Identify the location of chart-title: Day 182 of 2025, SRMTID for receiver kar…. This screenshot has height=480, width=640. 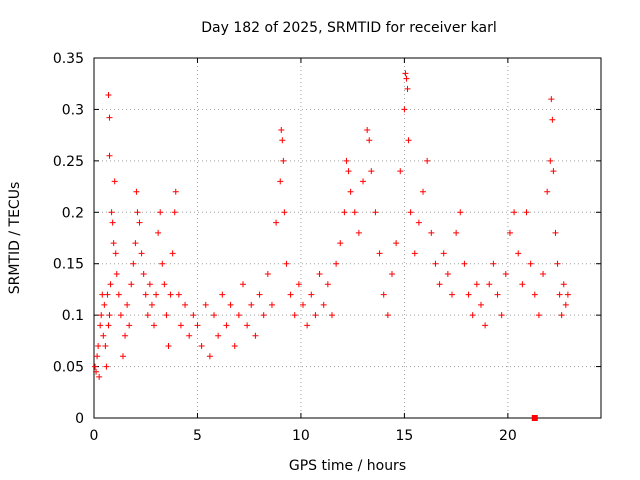
(349, 28).